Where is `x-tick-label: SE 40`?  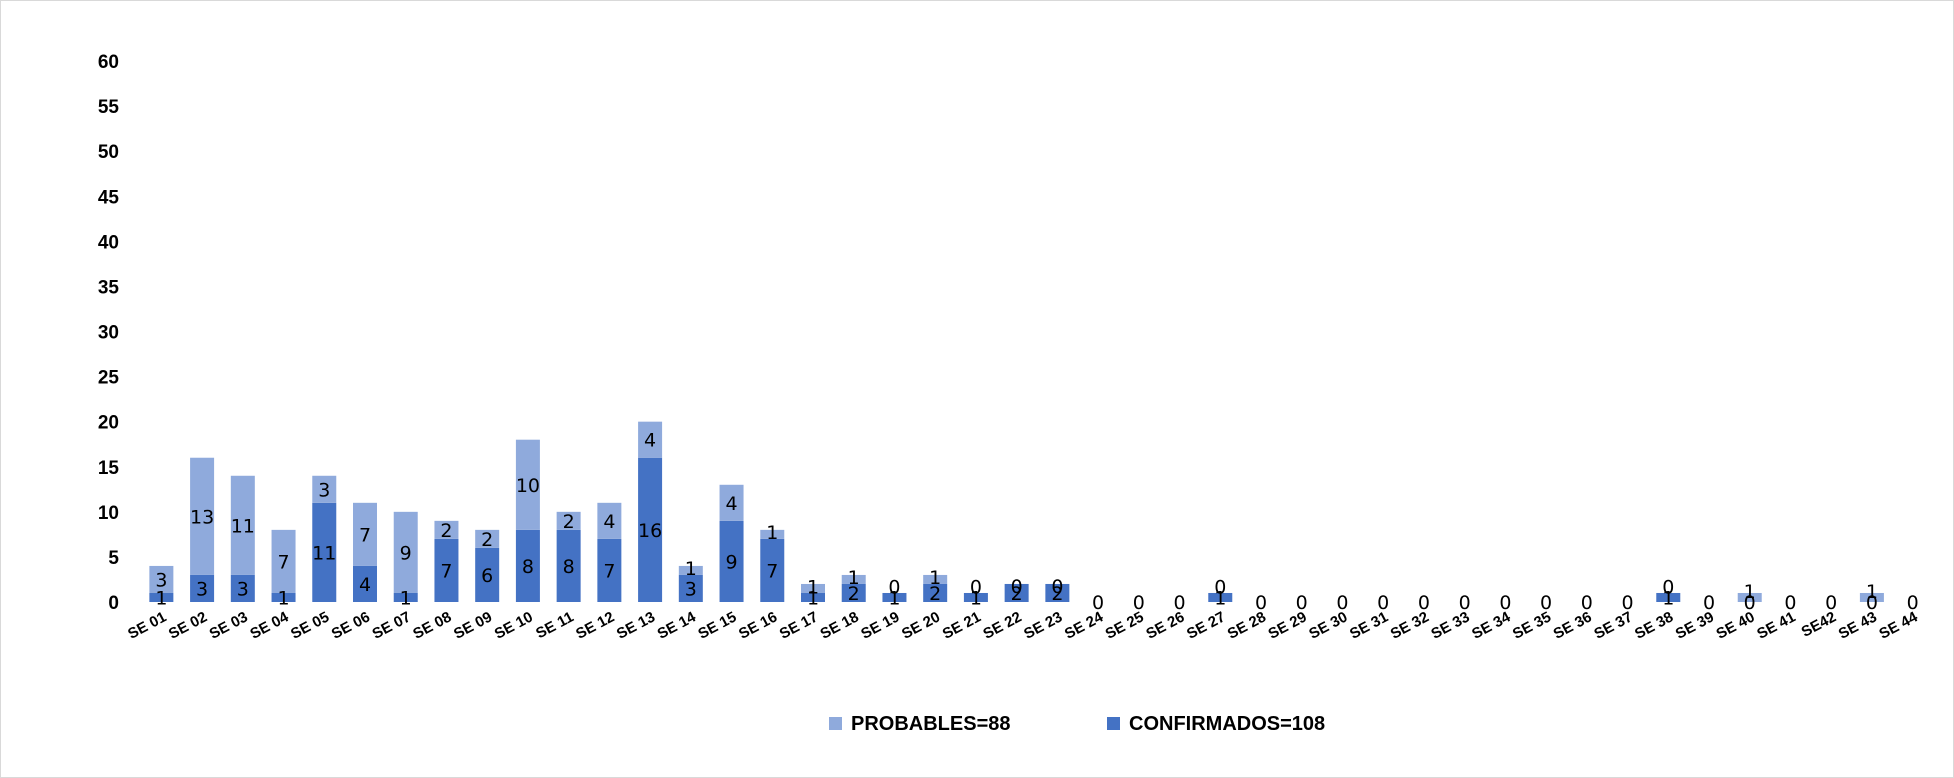 x-tick-label: SE 40 is located at coordinates (1736, 626).